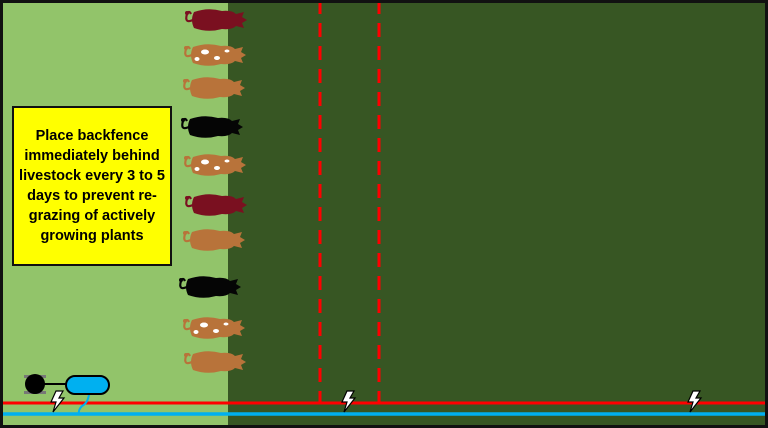 The image size is (768, 428). Describe the element at coordinates (213, 191) in the screenshot. I see `livestock-herd` at that location.